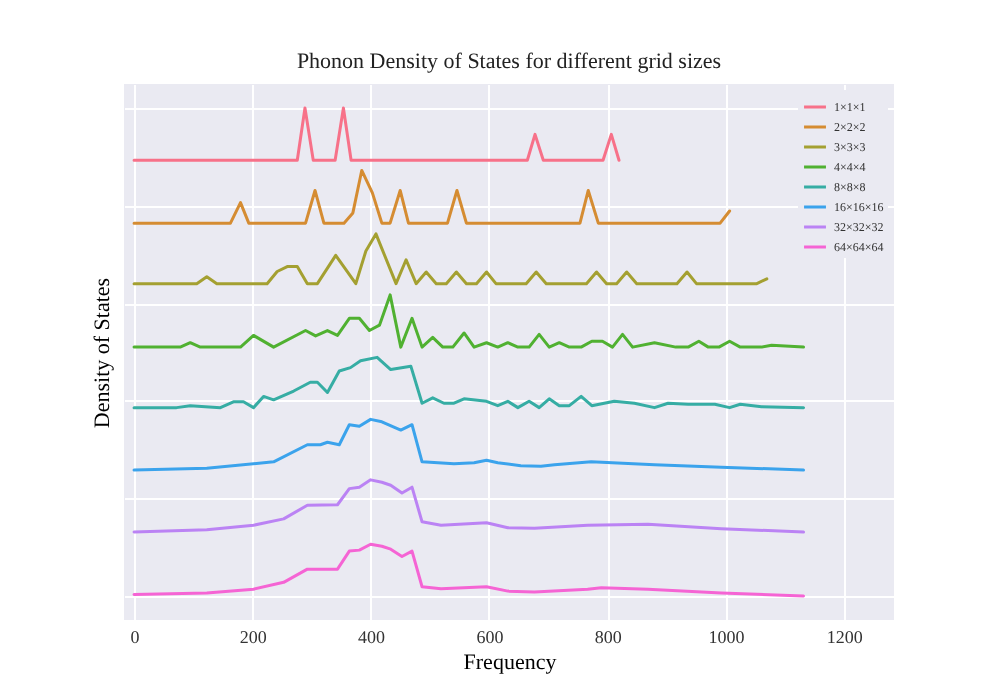  I want to click on x-tick-label: 800, so click(608, 637).